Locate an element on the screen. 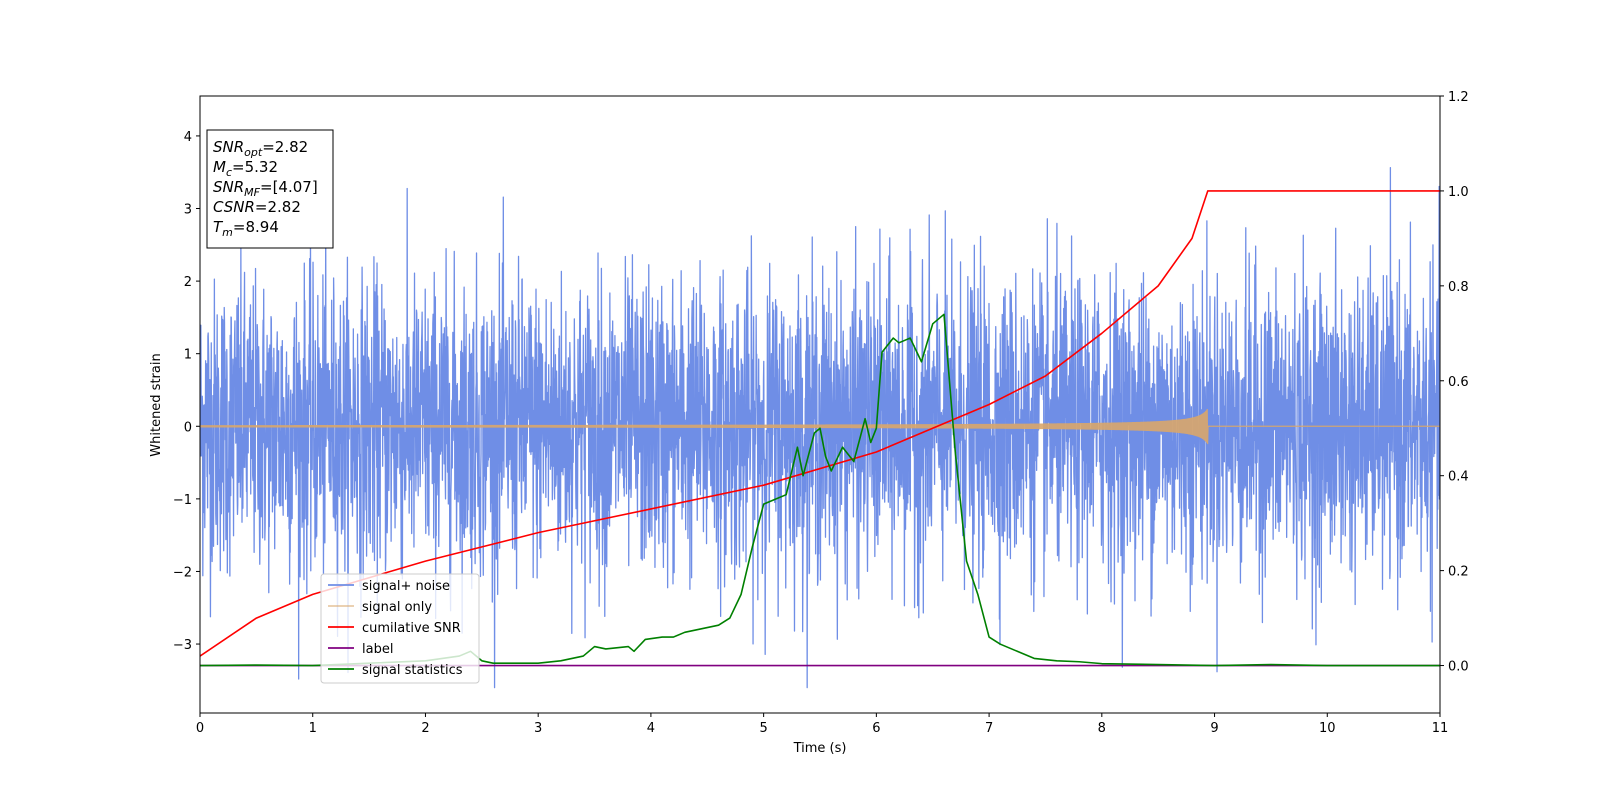 The width and height of the screenshot is (1600, 800). y2-tick-label: 0.0 is located at coordinates (1458, 667).